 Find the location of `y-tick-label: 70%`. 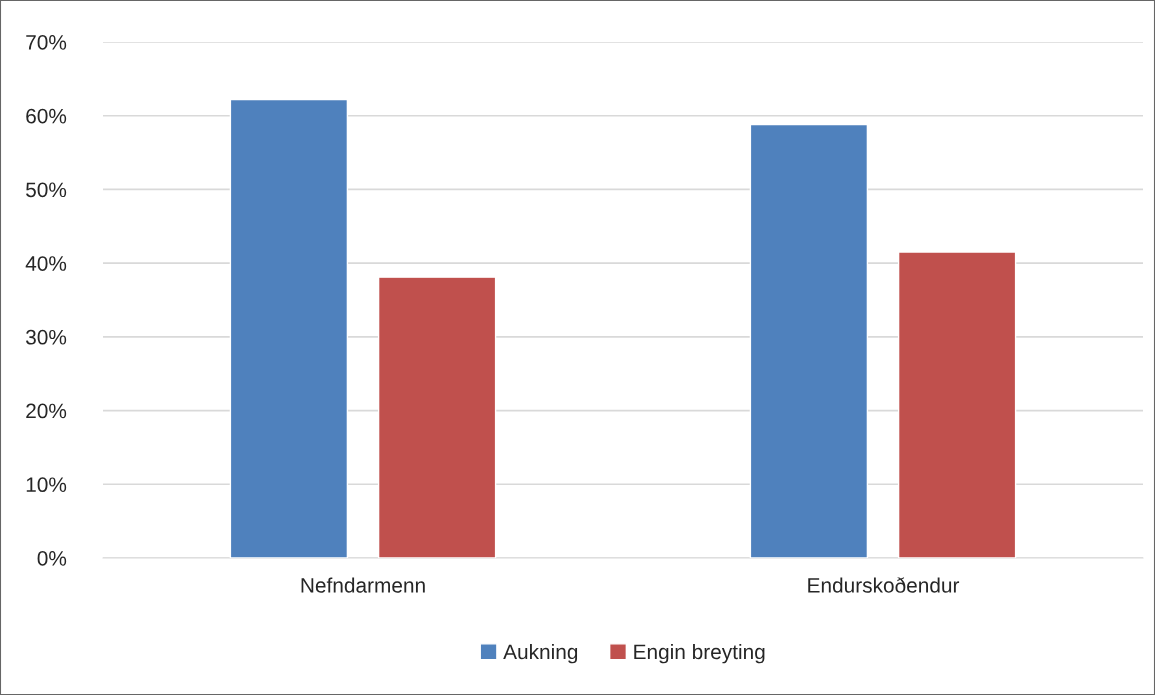

y-tick-label: 70% is located at coordinates (46, 42).